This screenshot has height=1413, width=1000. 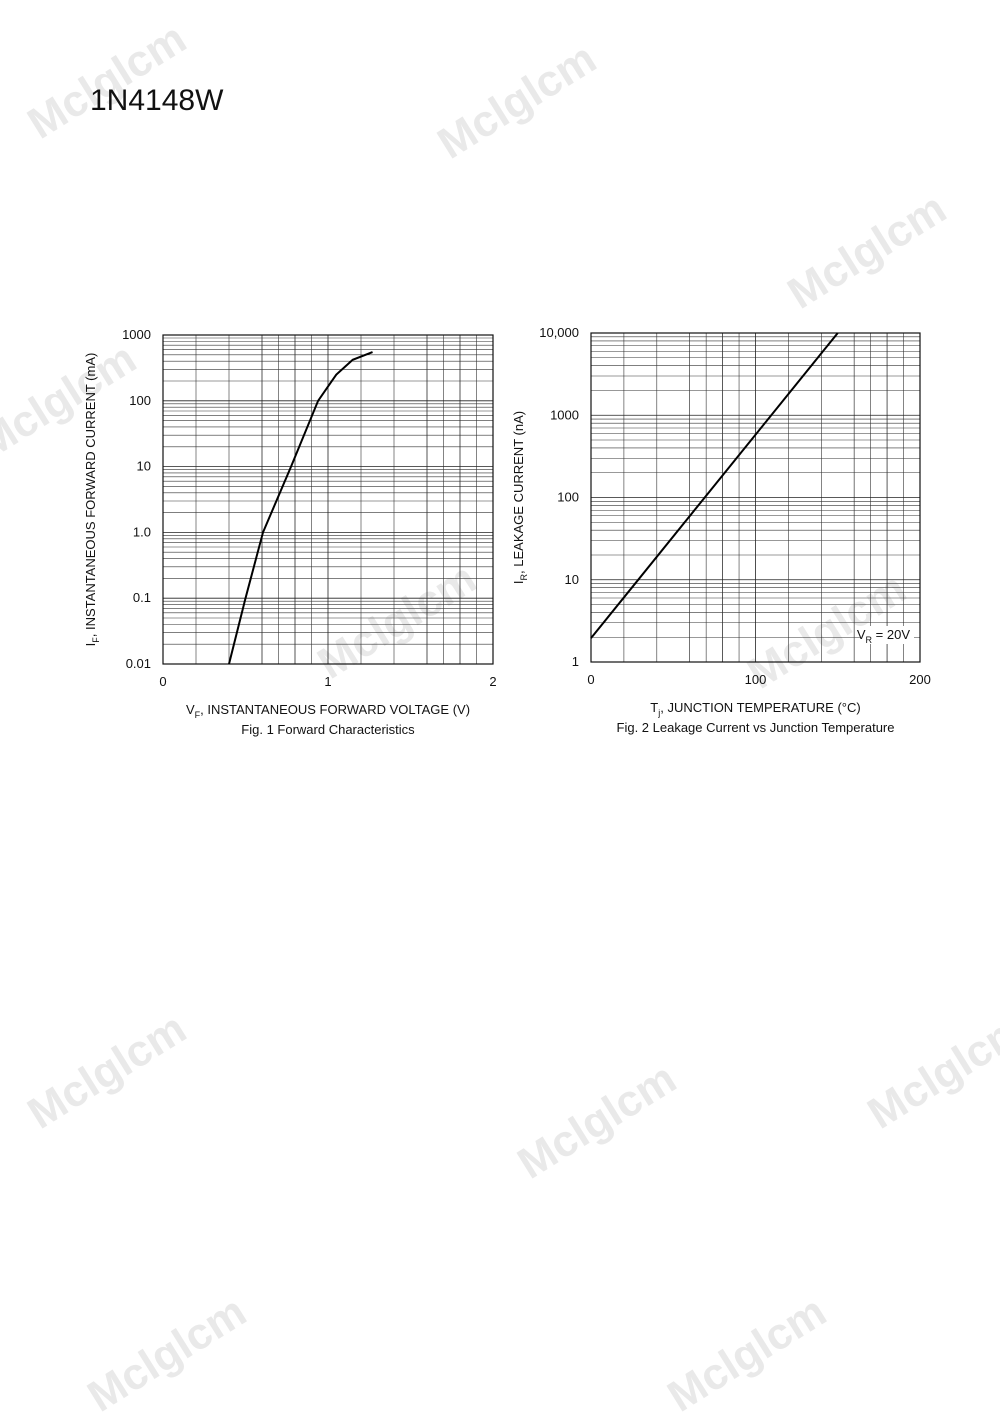 I want to click on annotation-bg, so click(x=887, y=635).